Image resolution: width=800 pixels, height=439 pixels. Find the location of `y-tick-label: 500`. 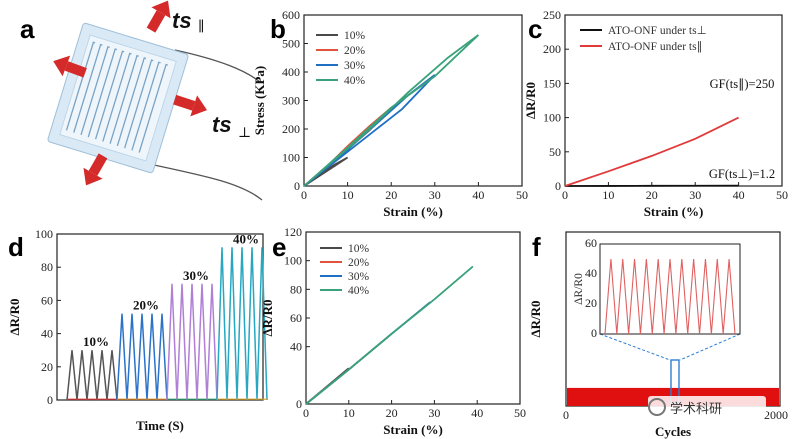

y-tick-label: 500 is located at coordinates (291, 44).